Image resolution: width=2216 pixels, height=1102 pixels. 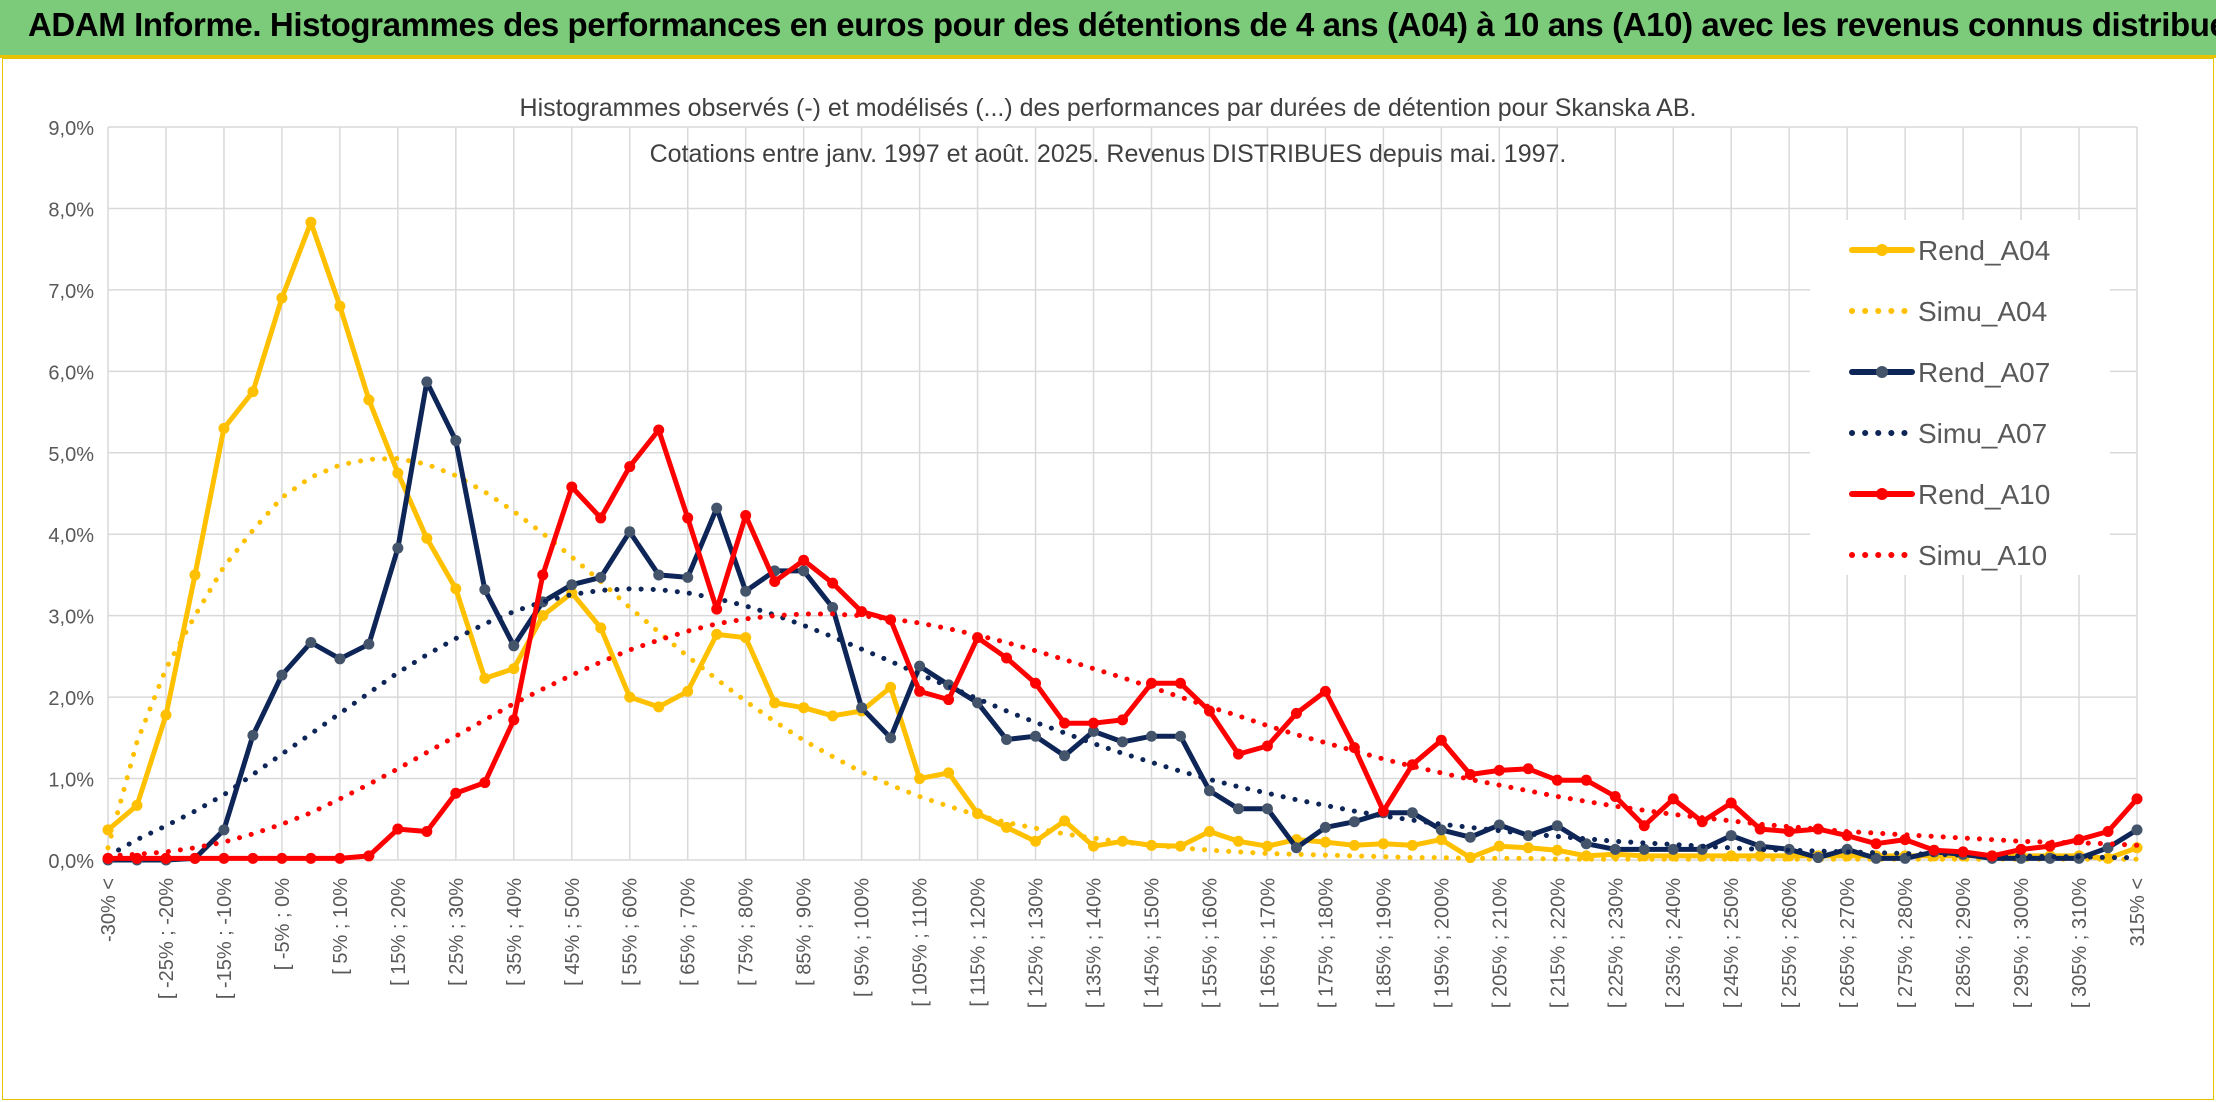 What do you see at coordinates (631, 932) in the screenshot?
I see `x-tick-label: [ 55% ; 60%` at bounding box center [631, 932].